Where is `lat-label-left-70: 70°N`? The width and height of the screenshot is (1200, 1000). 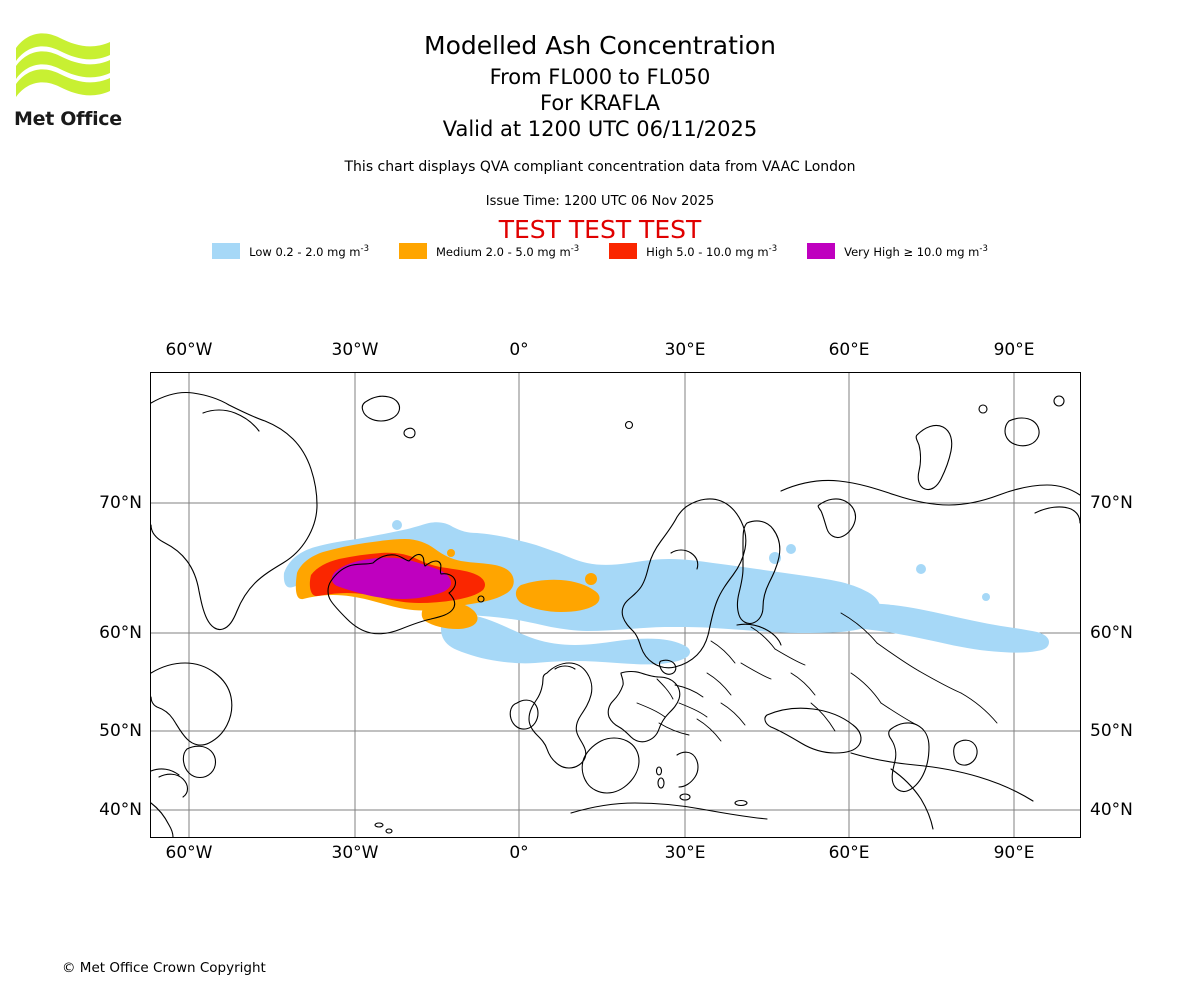 lat-label-left-70: 70°N is located at coordinates (120, 503).